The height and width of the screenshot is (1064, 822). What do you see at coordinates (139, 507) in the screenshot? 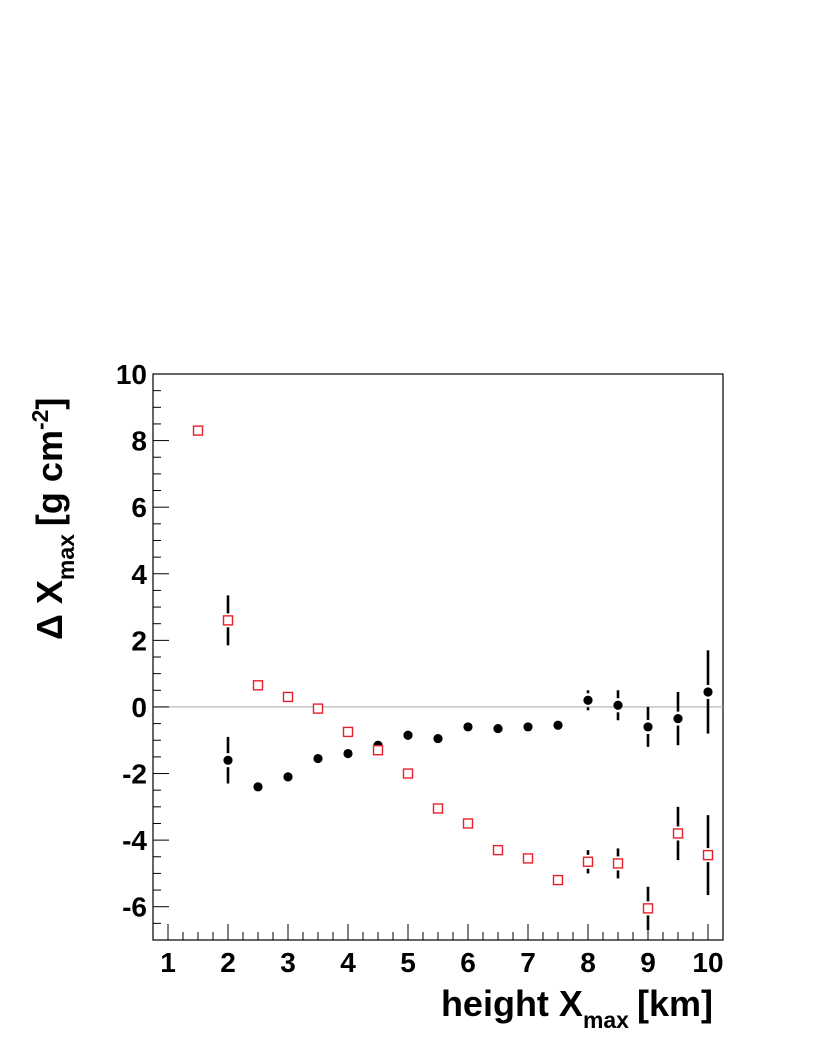
I see `y-tick-label: 6` at bounding box center [139, 507].